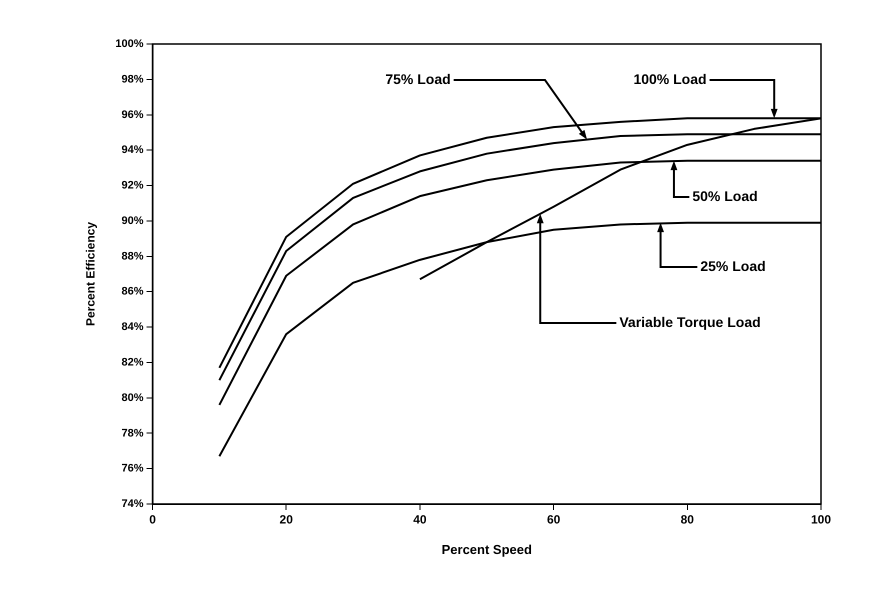 The width and height of the screenshot is (877, 592). What do you see at coordinates (687, 519) in the screenshot?
I see `x-tick-label: 80` at bounding box center [687, 519].